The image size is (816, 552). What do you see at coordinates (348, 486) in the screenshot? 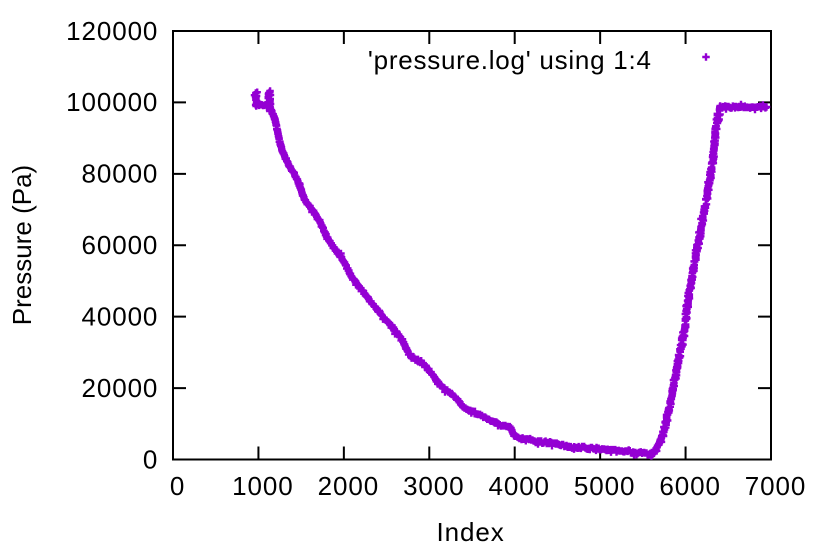
I see `svg-text: 2000` at bounding box center [348, 486].